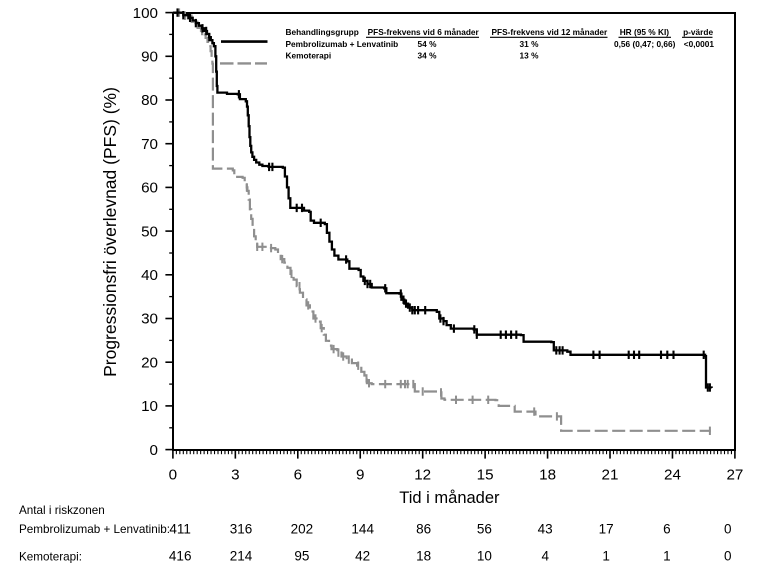 Image resolution: width=766 pixels, height=584 pixels. I want to click on svg-text: 24, so click(672, 475).